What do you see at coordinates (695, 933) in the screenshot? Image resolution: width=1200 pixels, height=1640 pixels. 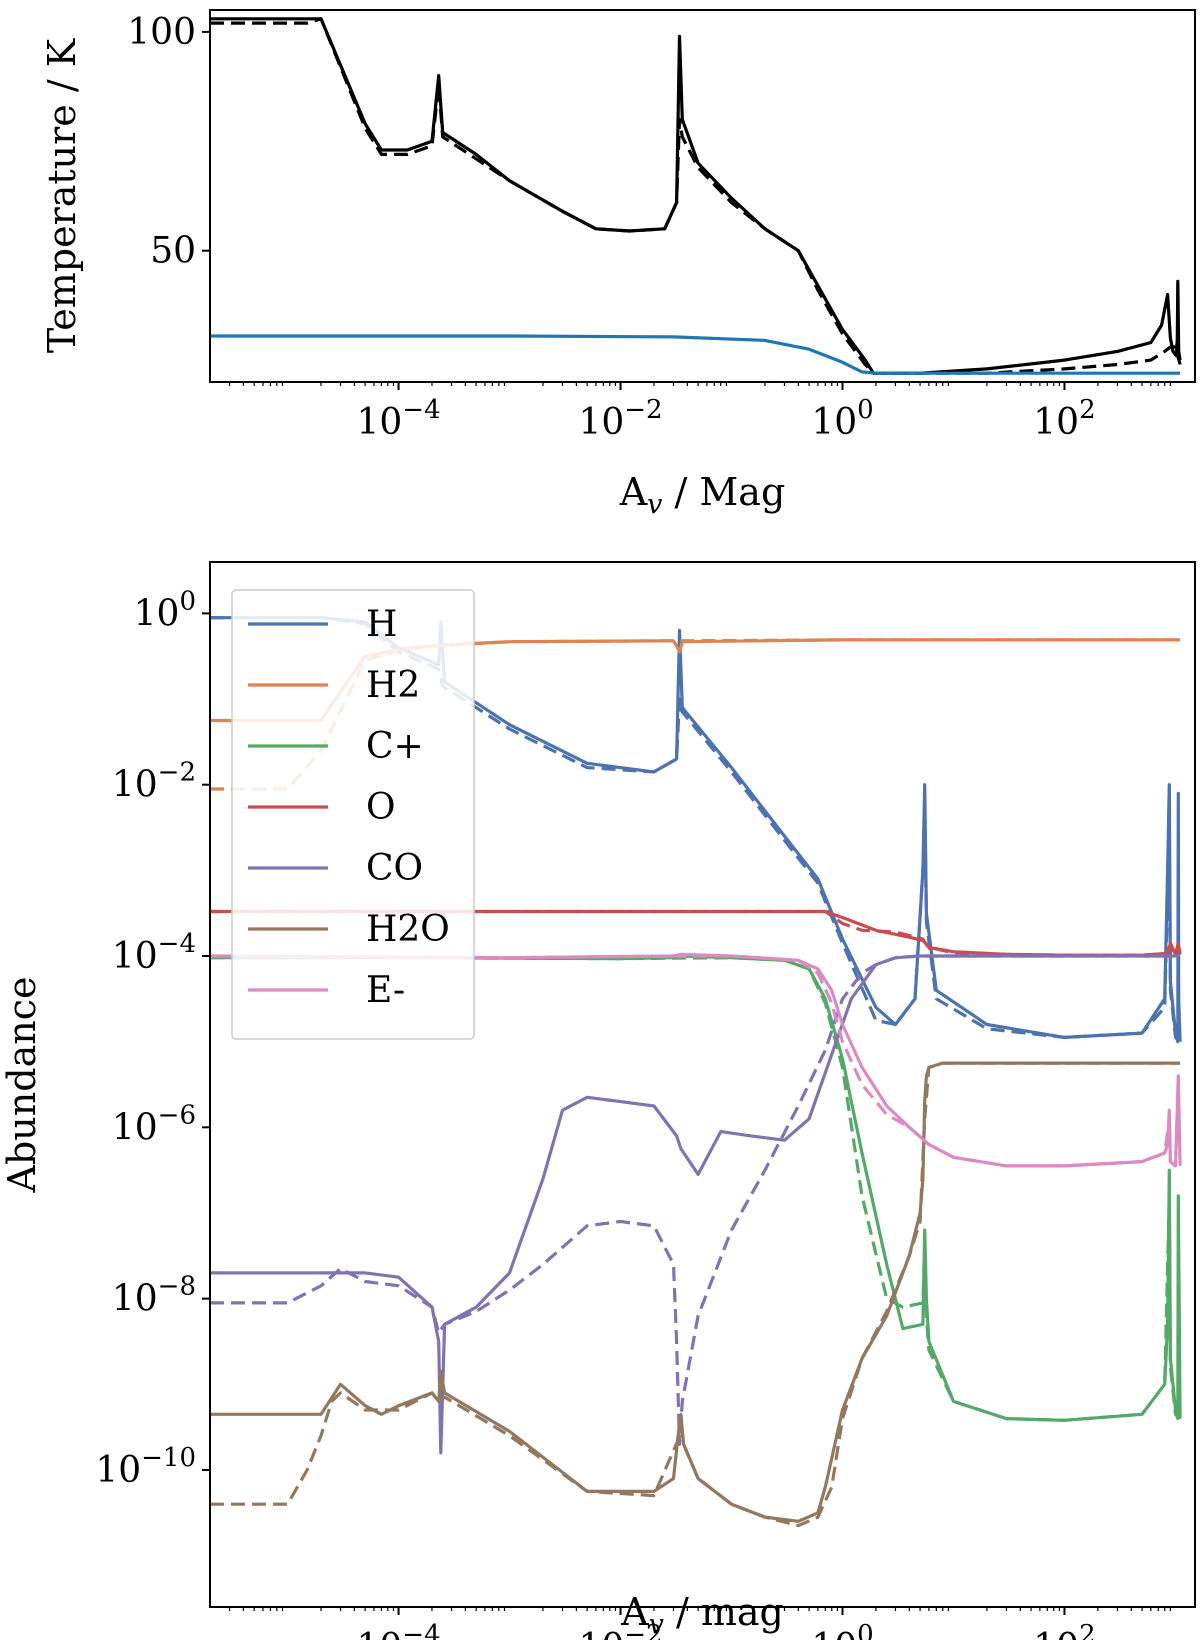 I see `abundance-series-o-dashed-line` at bounding box center [695, 933].